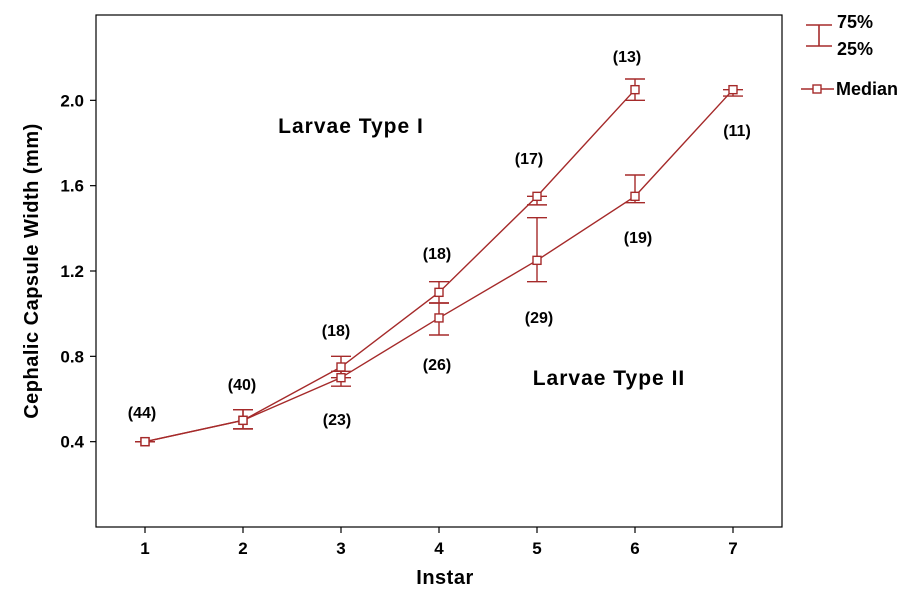 This screenshot has width=924, height=589. I want to click on sample-size-label: (13), so click(627, 57).